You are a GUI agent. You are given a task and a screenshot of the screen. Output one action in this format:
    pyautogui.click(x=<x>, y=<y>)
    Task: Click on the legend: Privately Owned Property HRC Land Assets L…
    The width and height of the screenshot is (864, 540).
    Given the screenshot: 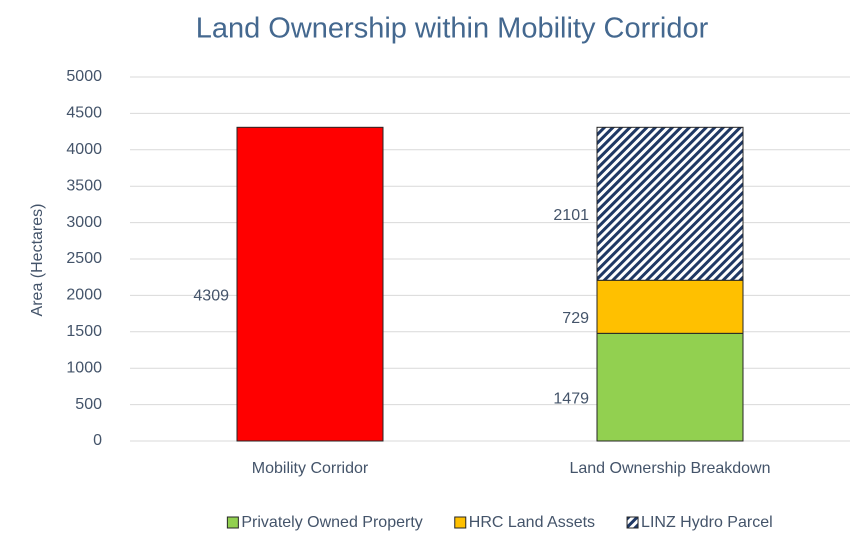 What is the action you would take?
    pyautogui.click(x=499, y=522)
    